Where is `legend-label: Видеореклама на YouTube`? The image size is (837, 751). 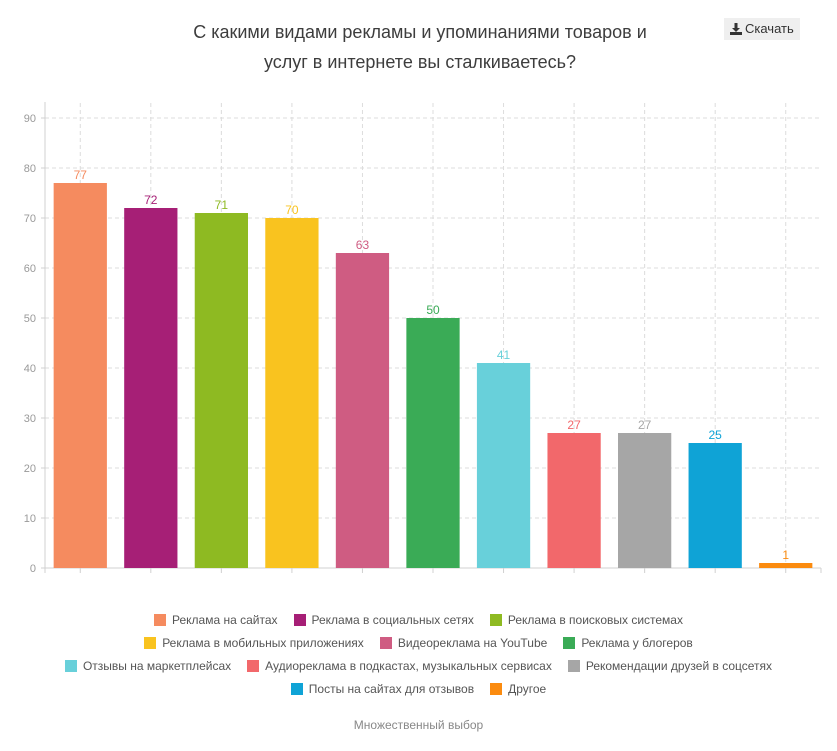 legend-label: Видеореклама на YouTube is located at coordinates (472, 642).